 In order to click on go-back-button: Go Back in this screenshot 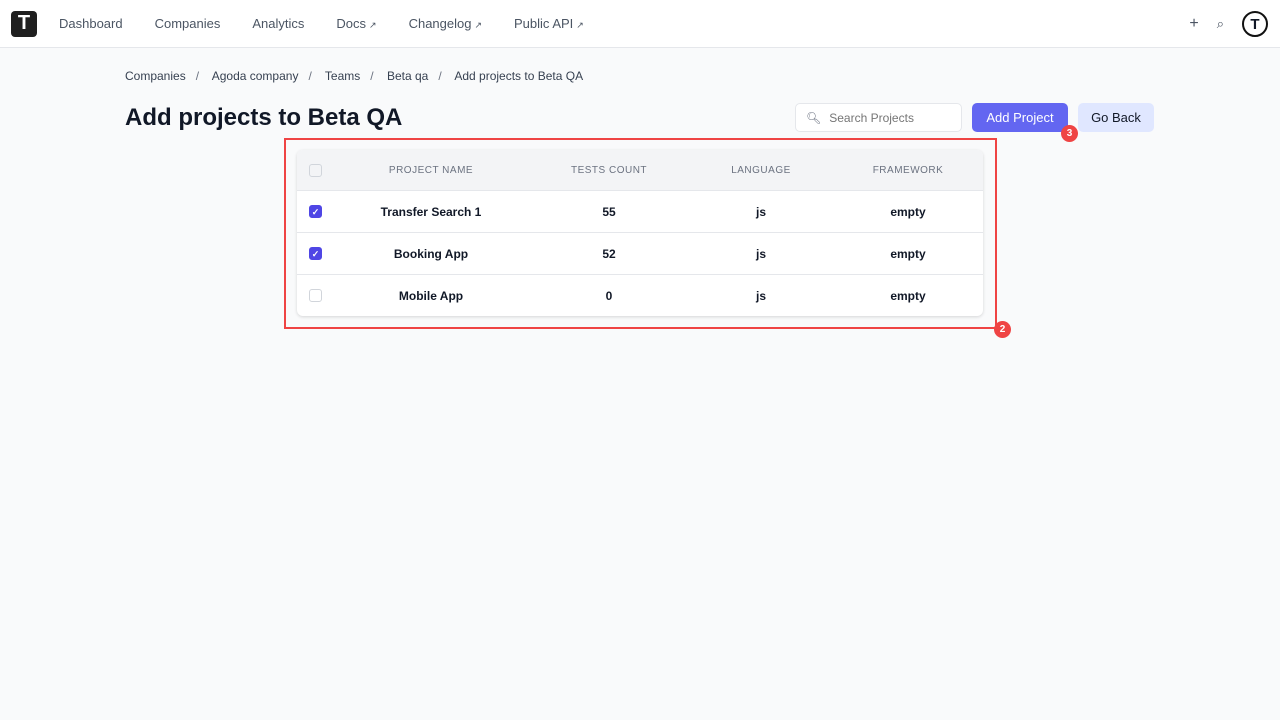, I will do `click(1116, 117)`.